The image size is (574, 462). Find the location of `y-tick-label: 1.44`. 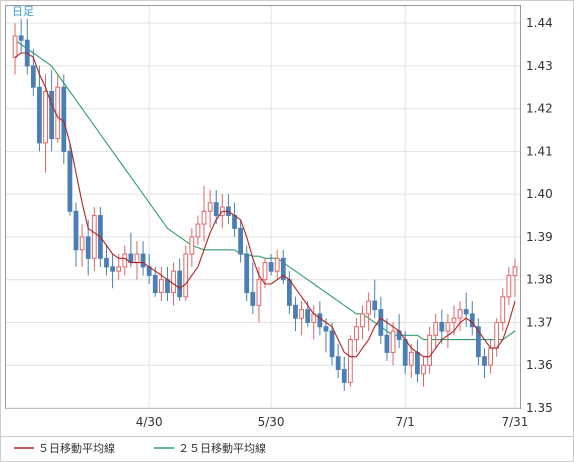

y-tick-label: 1.44 is located at coordinates (539, 23).